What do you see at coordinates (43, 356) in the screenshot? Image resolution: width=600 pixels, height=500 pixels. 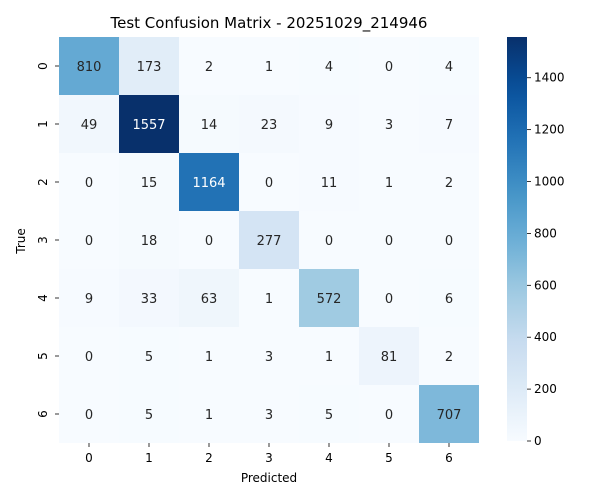 I see `y-tick-label: 5` at bounding box center [43, 356].